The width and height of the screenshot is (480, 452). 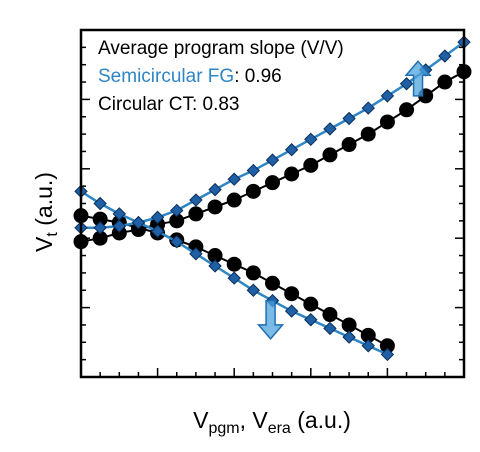 I want to click on arrow-down, so click(x=270, y=319).